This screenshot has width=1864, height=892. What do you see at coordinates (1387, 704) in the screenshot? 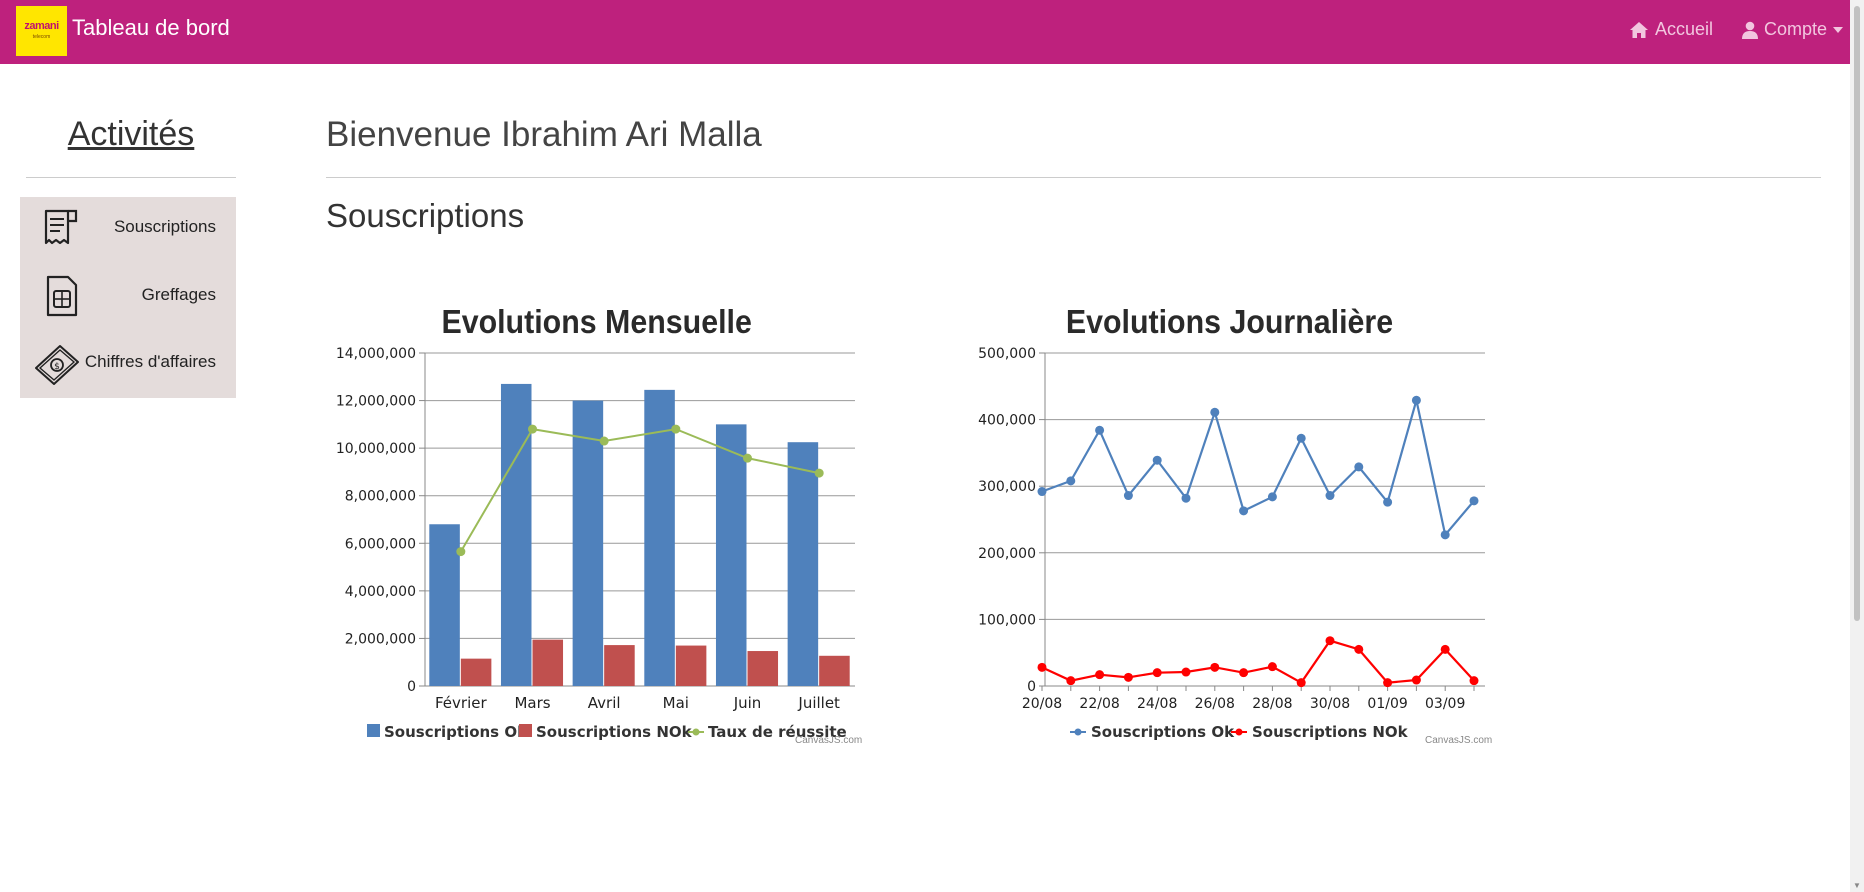
I see `x-tick-label: 01/09` at bounding box center [1387, 704].